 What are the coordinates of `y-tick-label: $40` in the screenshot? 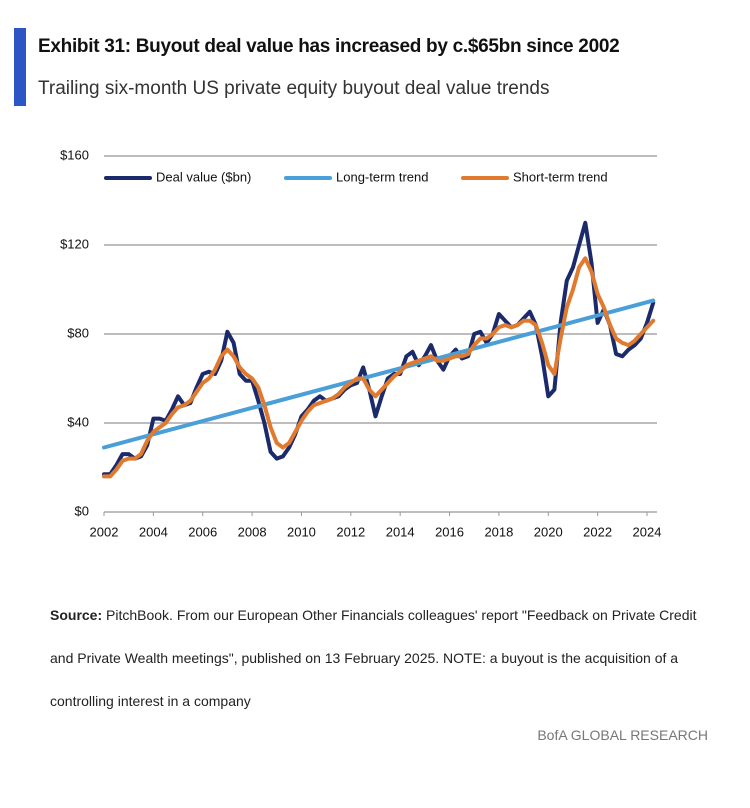 It's located at (78, 421).